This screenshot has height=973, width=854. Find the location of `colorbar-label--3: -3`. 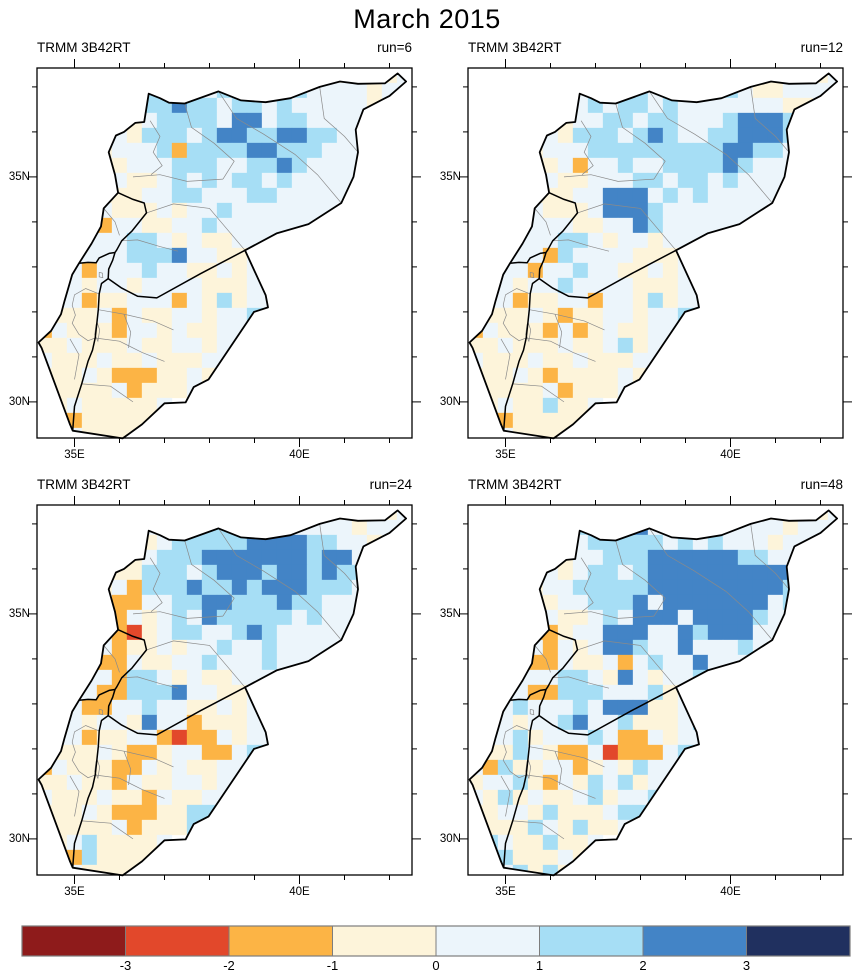

colorbar-label--3: -3 is located at coordinates (125, 965).